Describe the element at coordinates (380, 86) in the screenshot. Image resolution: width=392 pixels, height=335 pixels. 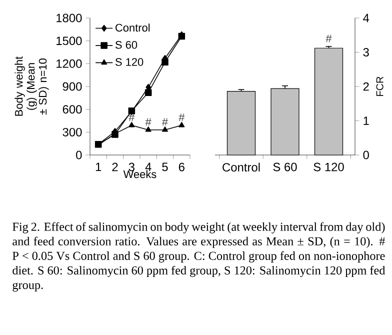
I see `y-axis-title: FCR` at that location.